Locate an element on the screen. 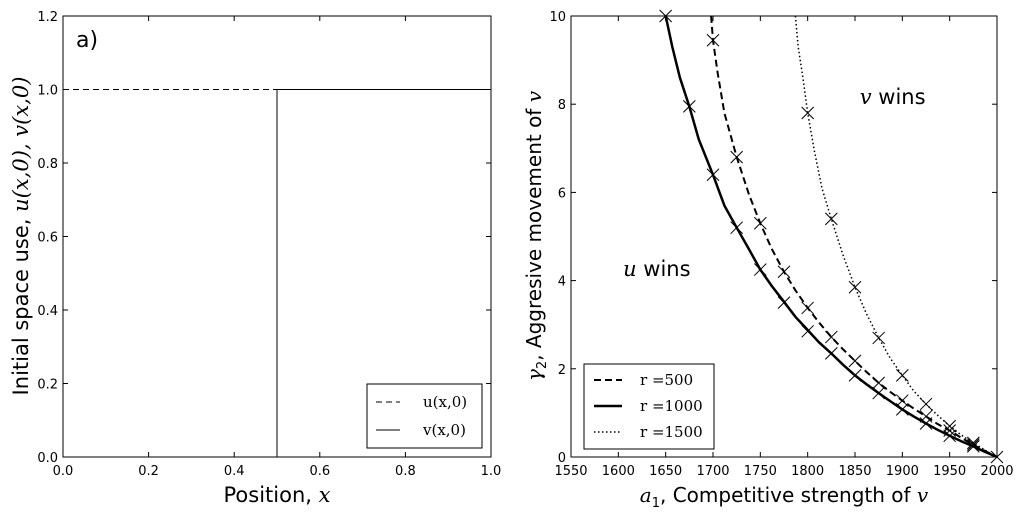 The height and width of the screenshot is (513, 1019). left-y-axis-title: Initial space use, u(x,0), v(x,0) is located at coordinates (21, 236).